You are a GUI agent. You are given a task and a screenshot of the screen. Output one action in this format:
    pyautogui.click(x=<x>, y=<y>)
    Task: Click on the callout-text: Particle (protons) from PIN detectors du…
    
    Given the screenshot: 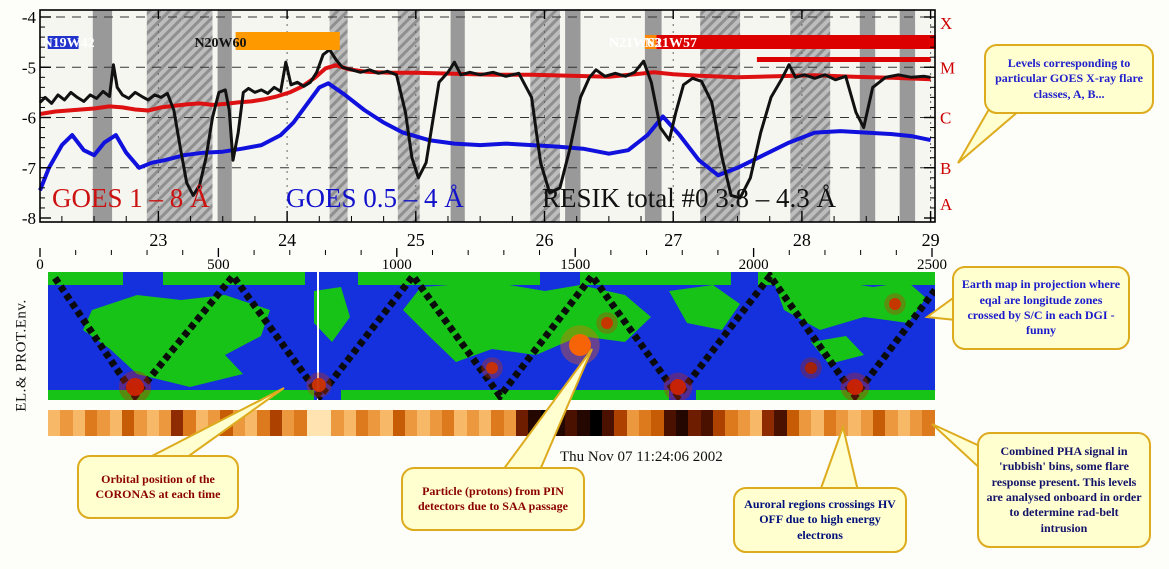 What is the action you would take?
    pyautogui.click(x=493, y=498)
    